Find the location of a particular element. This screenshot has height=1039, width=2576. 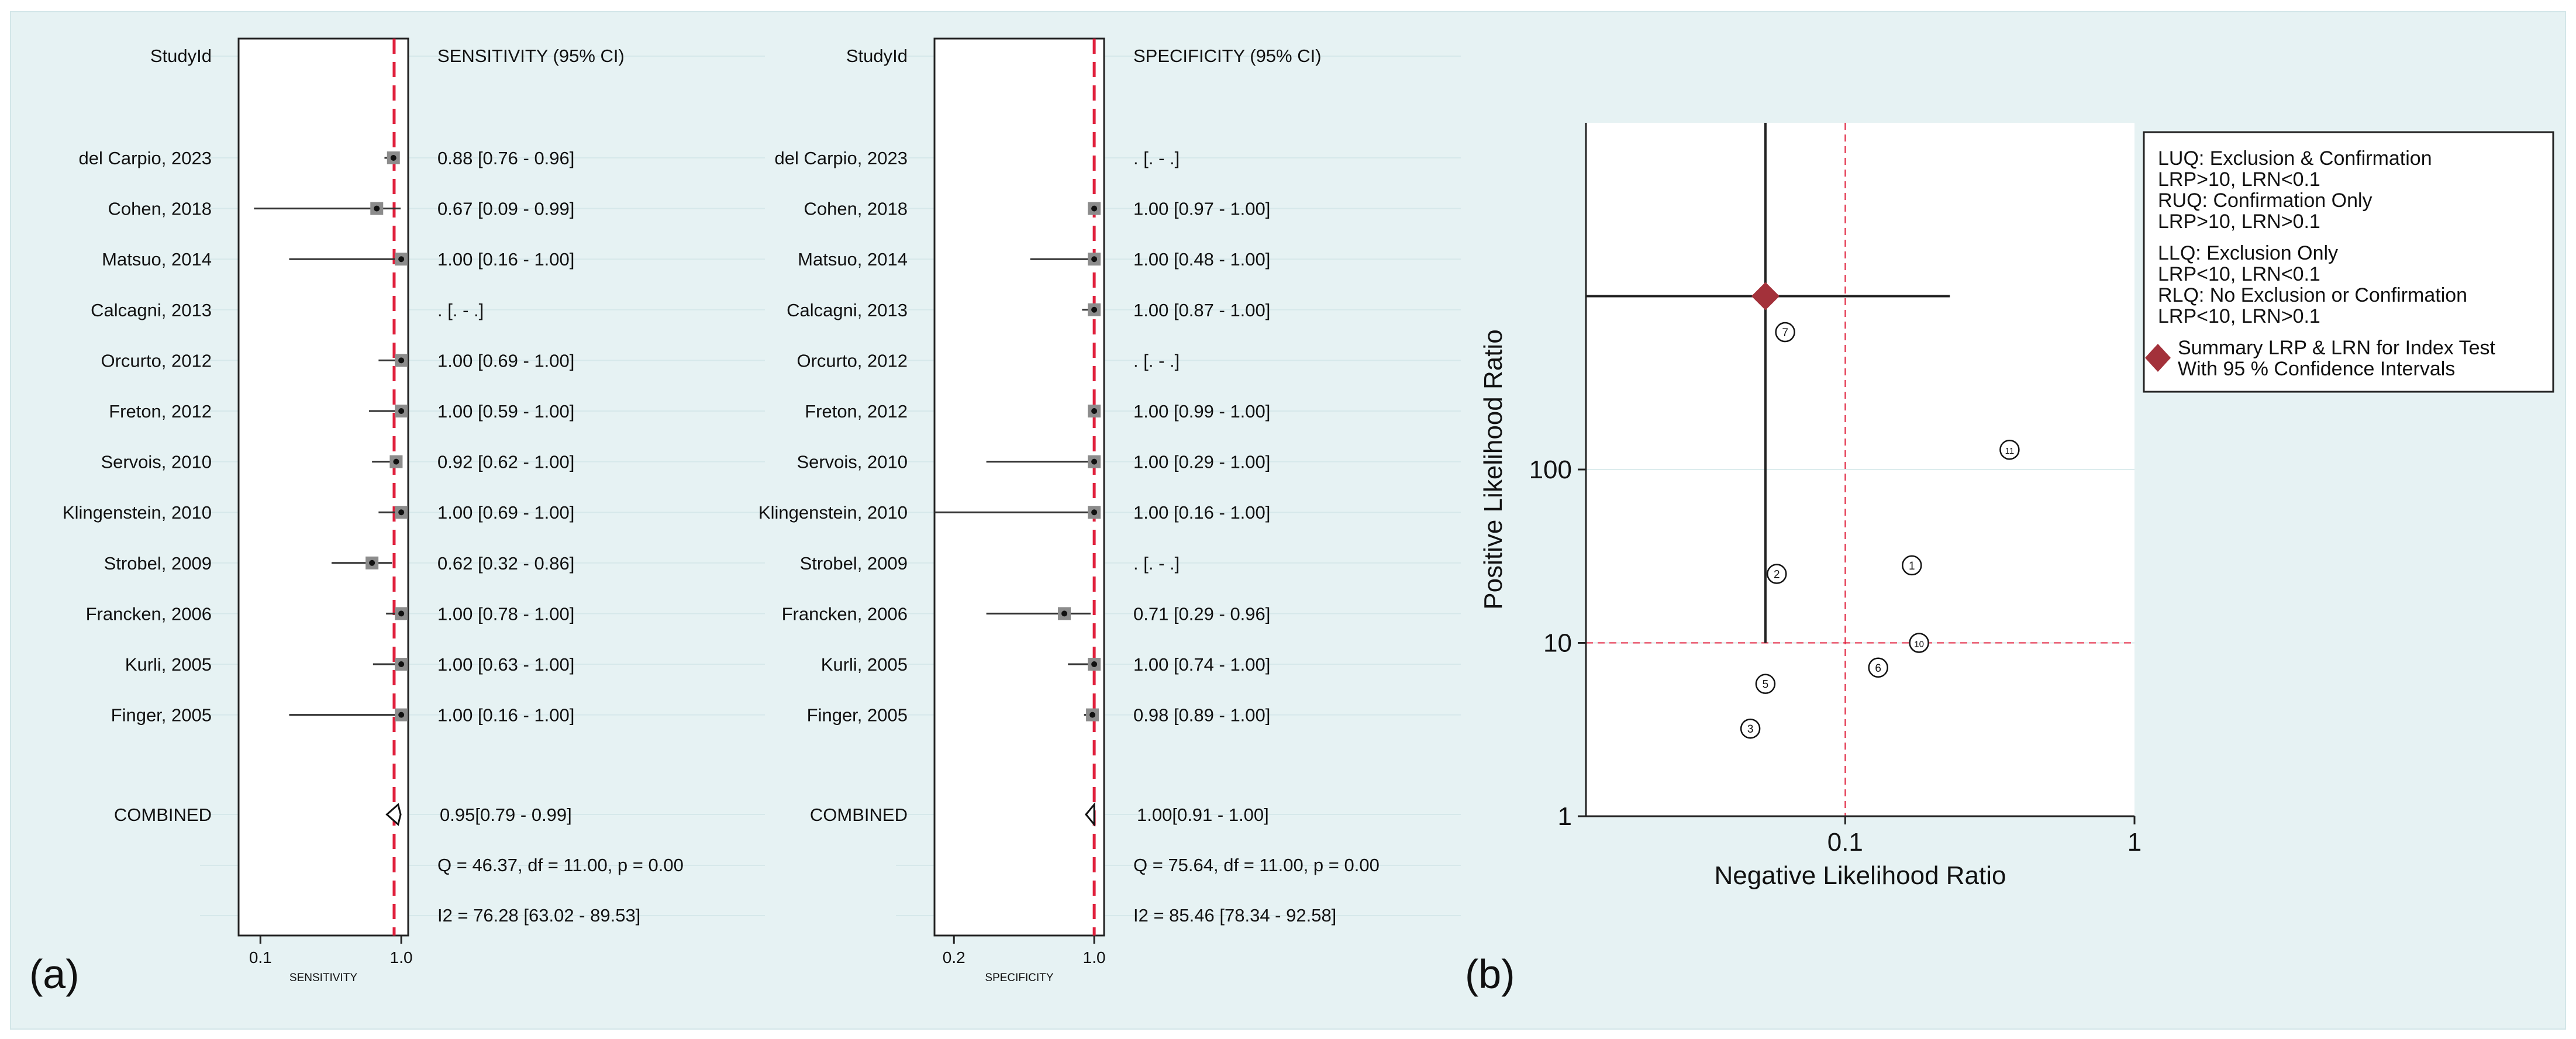

panel-b-label: (b) is located at coordinates (1490, 974).